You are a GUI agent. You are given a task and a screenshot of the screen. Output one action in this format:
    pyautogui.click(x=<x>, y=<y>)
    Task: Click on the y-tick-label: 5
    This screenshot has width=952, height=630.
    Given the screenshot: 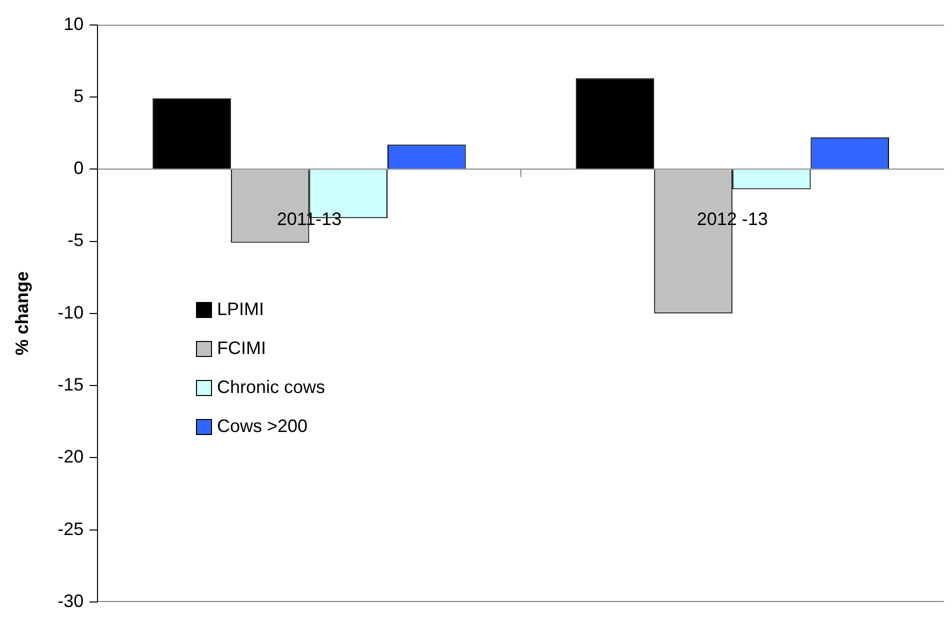 What is the action you would take?
    pyautogui.click(x=79, y=96)
    